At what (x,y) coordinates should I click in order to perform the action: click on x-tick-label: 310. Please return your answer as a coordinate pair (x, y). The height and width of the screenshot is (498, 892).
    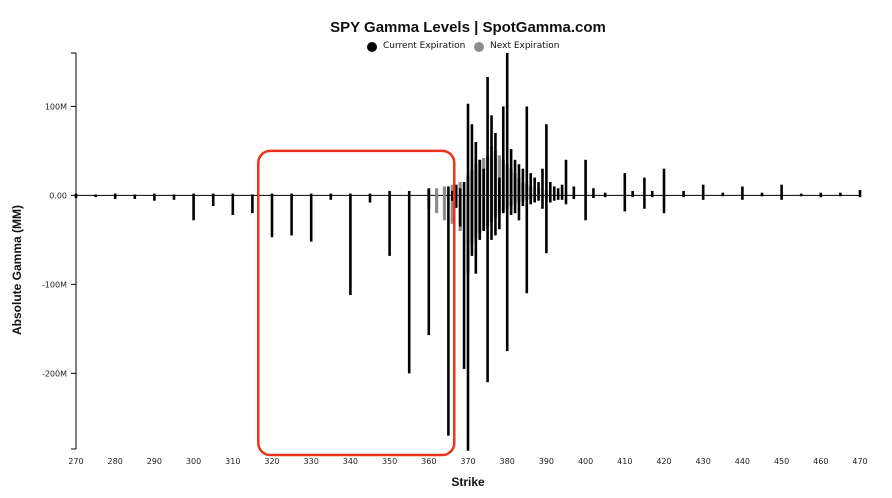
    Looking at the image, I should click on (232, 461).